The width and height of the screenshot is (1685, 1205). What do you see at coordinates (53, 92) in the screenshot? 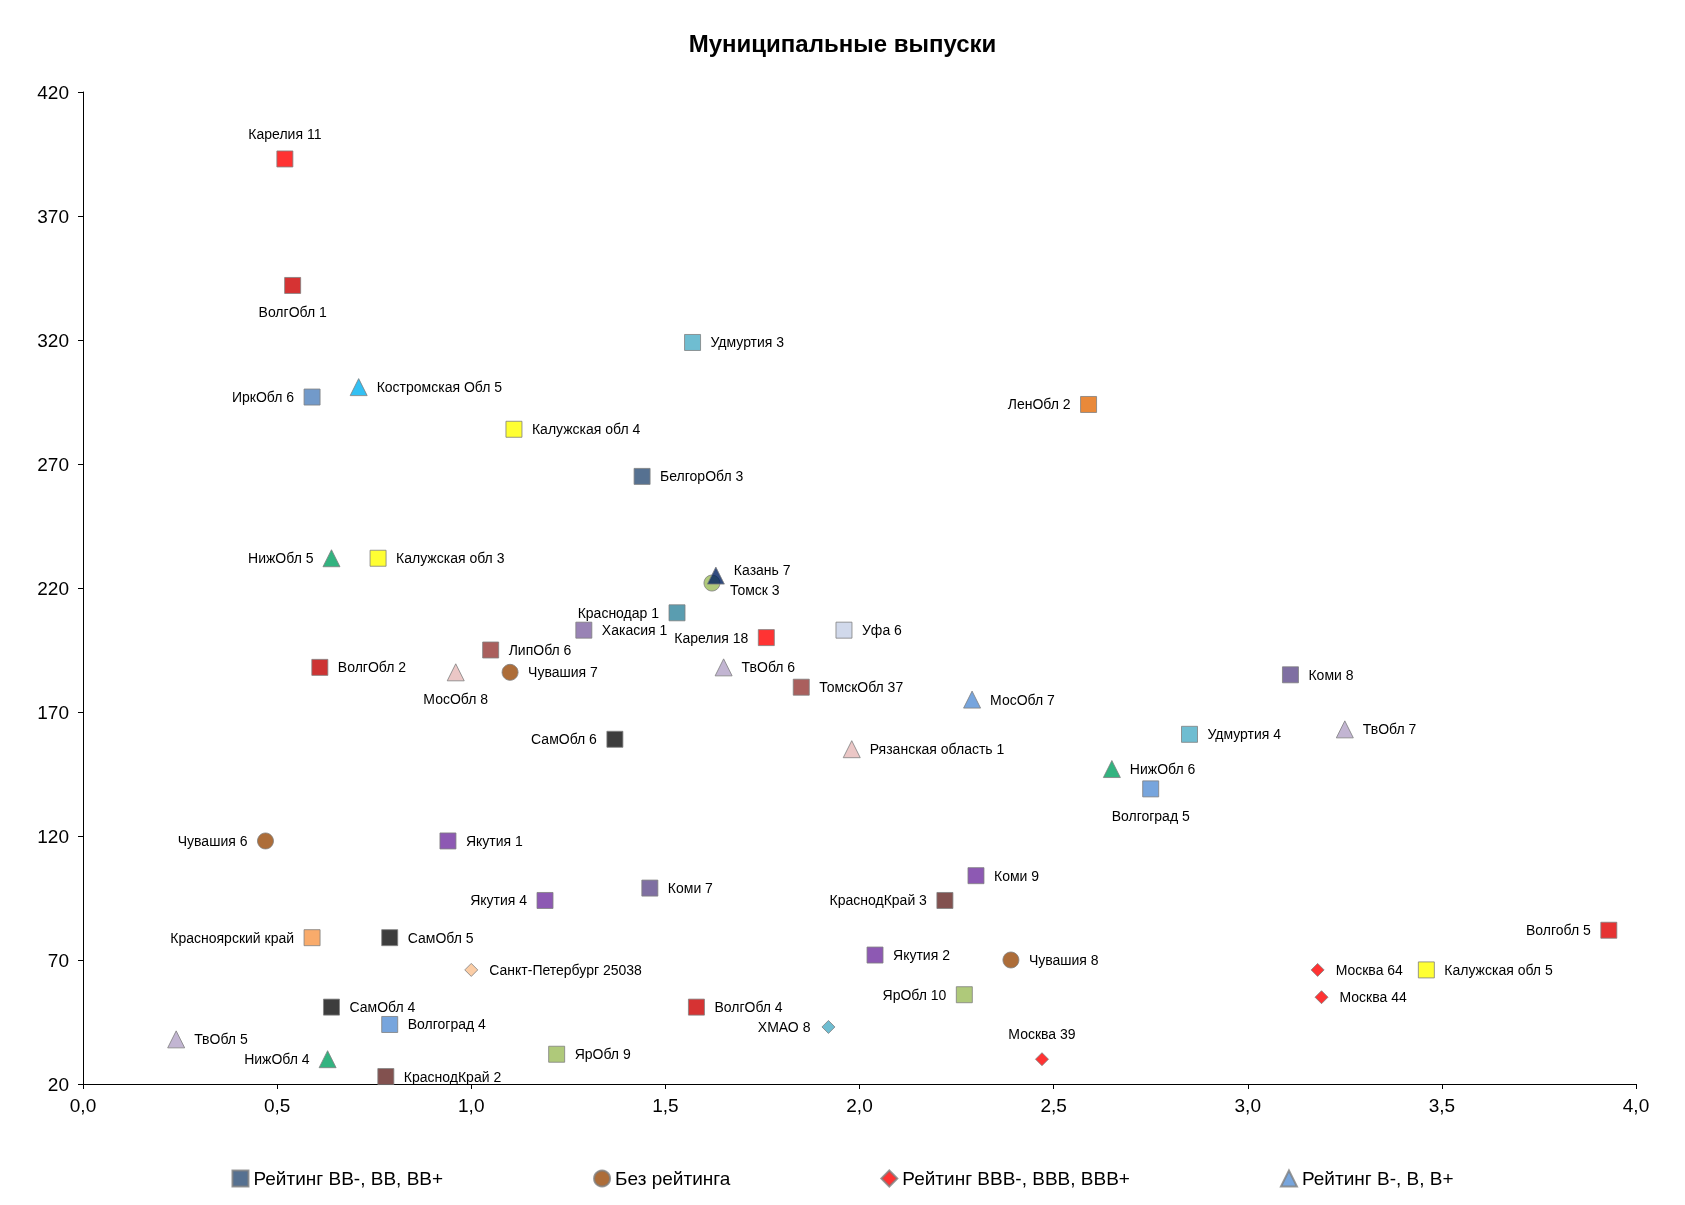
I see `y-tick-label: 420` at bounding box center [53, 92].